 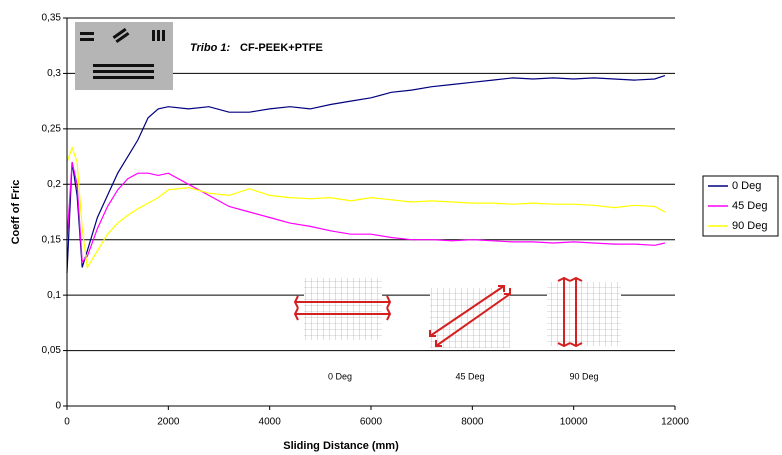 I want to click on annotation: 45 Deg, so click(x=469, y=376).